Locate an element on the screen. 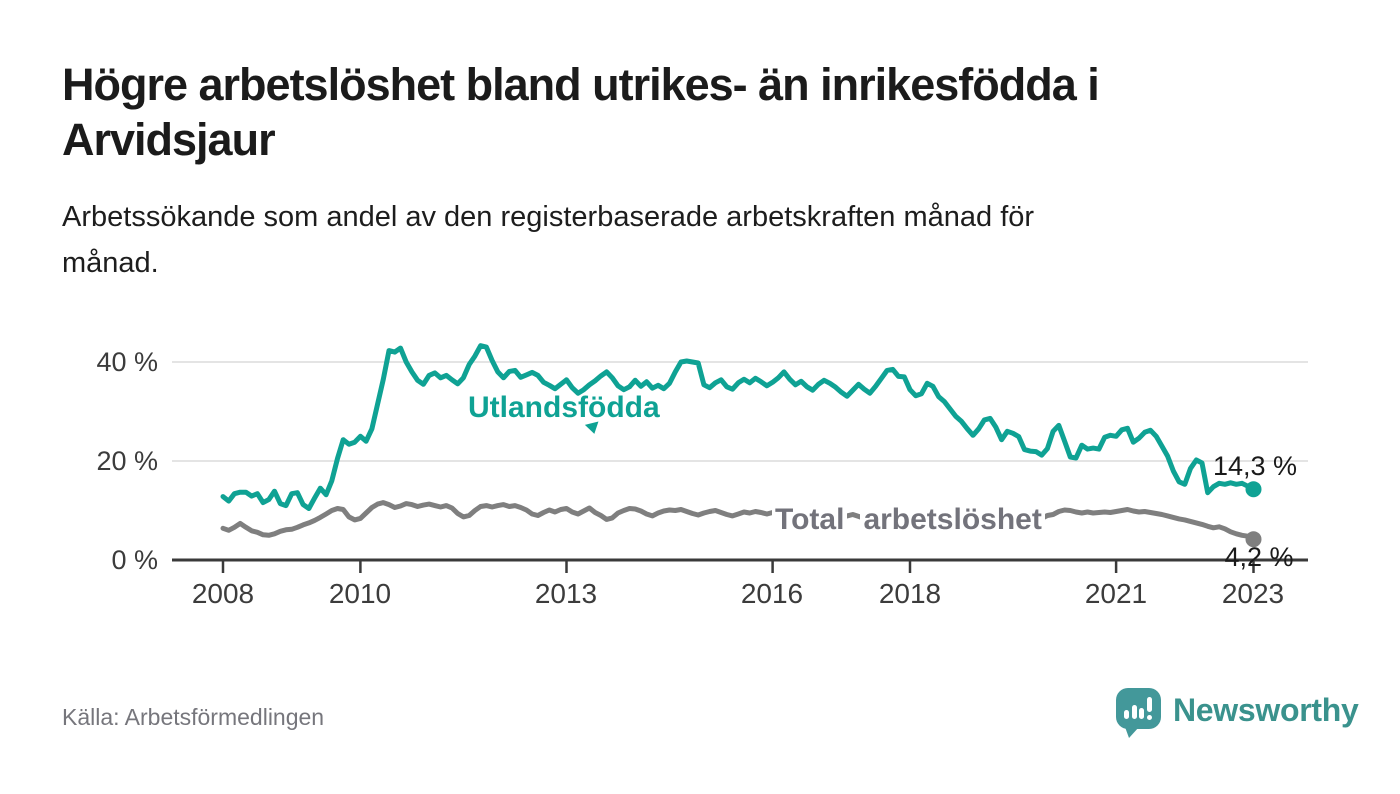 The width and height of the screenshot is (1400, 794). series-end-dot-utlandsfodda is located at coordinates (1253, 489).